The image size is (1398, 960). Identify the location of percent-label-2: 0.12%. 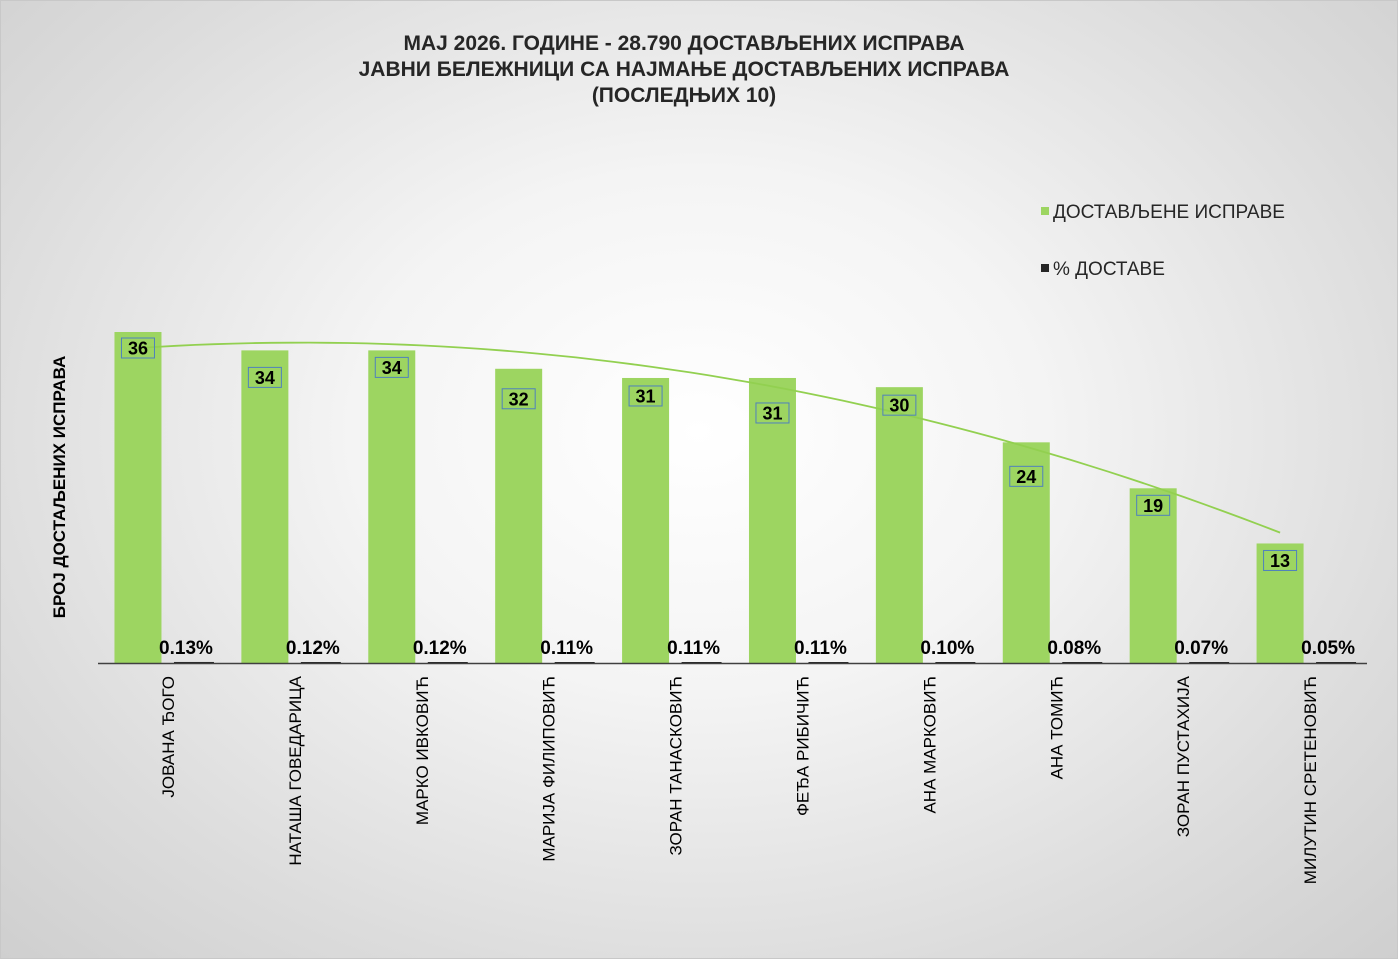
(313, 648).